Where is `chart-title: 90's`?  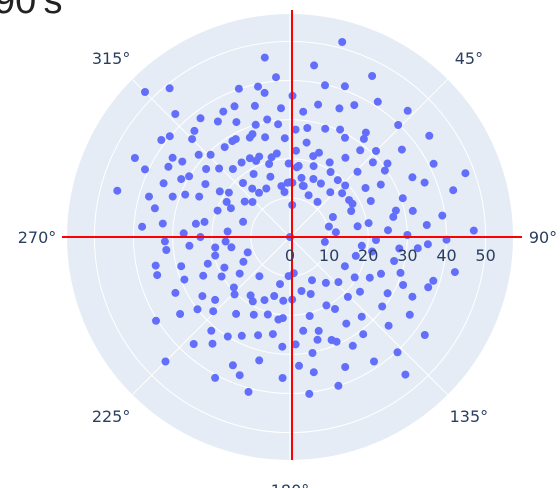 chart-title: 90's is located at coordinates (31, 11).